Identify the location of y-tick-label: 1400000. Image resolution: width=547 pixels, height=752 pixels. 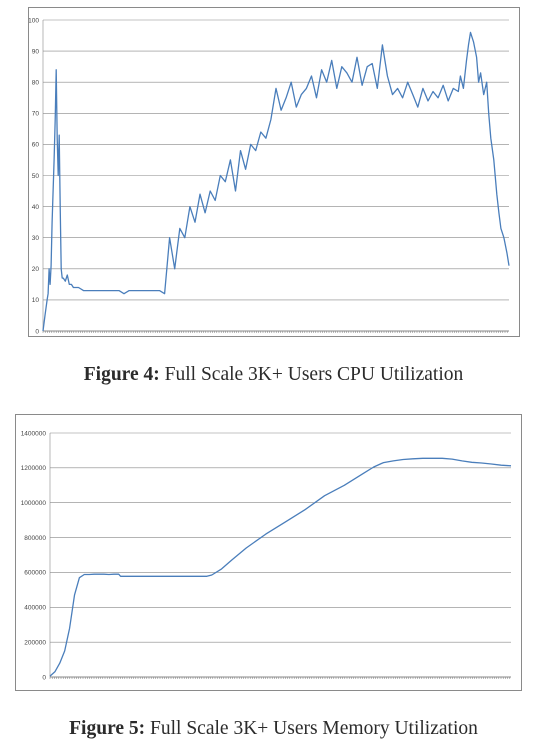
(34, 433).